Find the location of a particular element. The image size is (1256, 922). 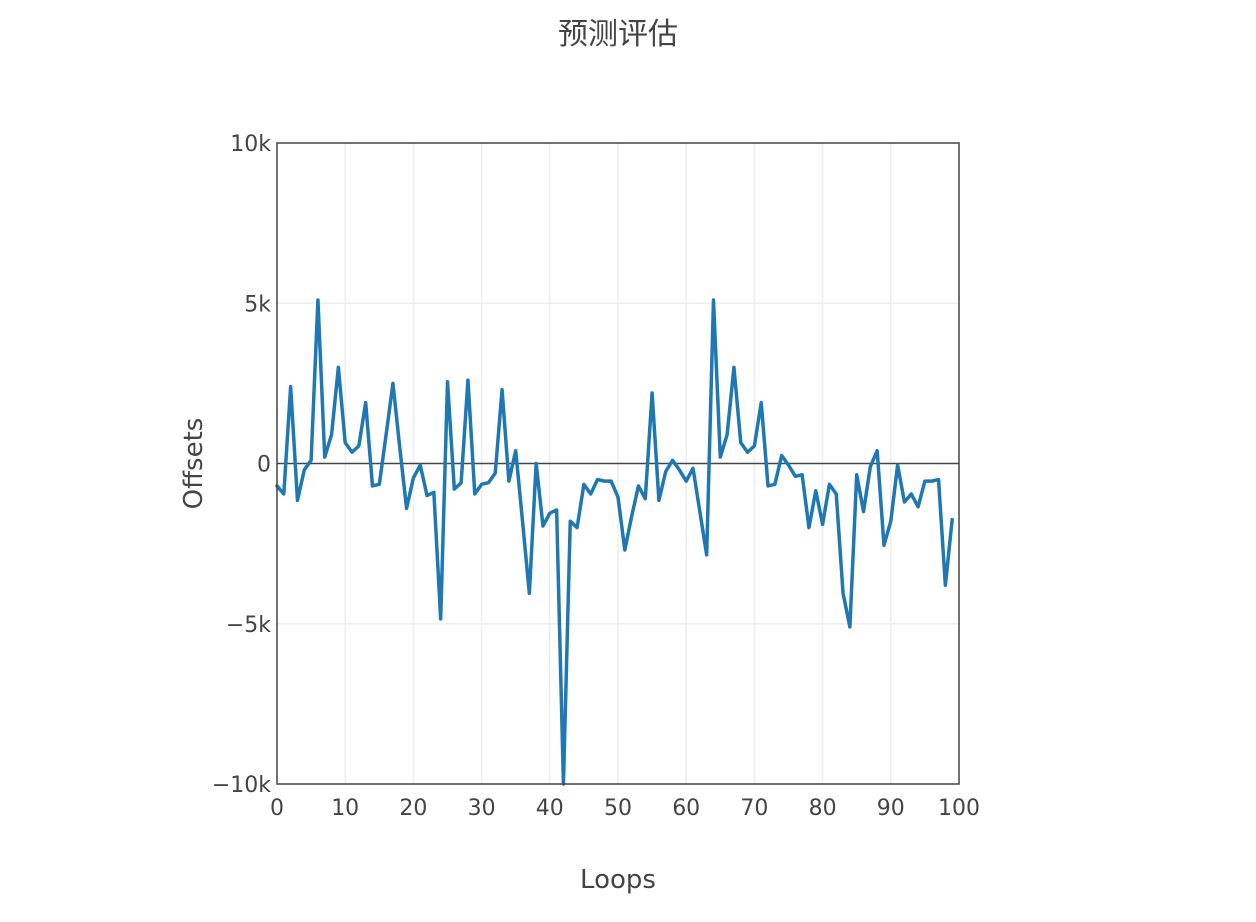

x-tick-label: 50 is located at coordinates (618, 808).